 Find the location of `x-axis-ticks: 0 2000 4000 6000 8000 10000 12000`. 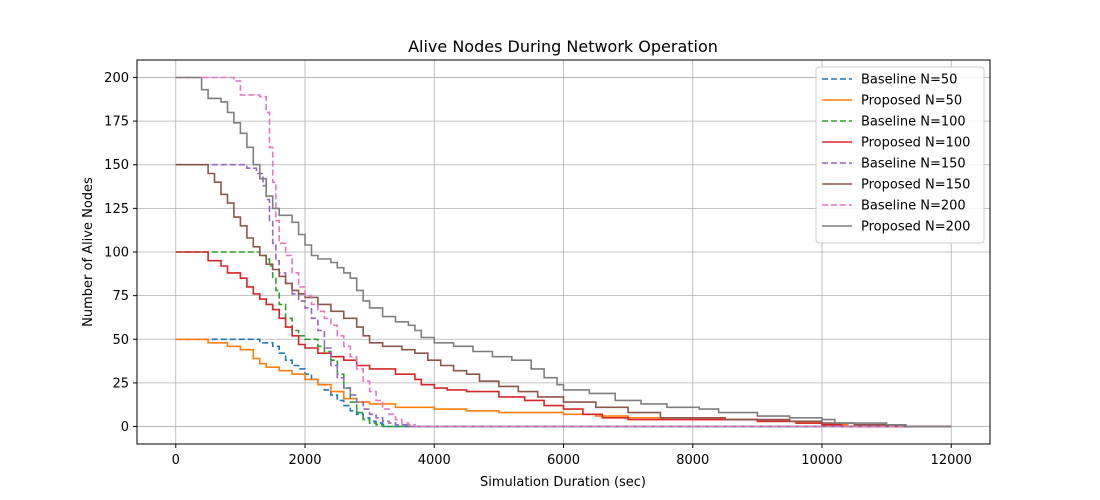

x-axis-ticks: 0 2000 4000 6000 8000 10000 12000 is located at coordinates (572, 456).